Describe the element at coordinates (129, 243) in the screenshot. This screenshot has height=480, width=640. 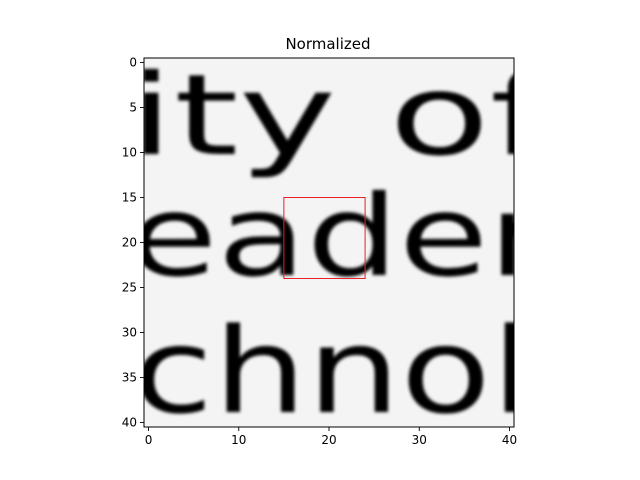
I see `y-tick-label: 20` at that location.